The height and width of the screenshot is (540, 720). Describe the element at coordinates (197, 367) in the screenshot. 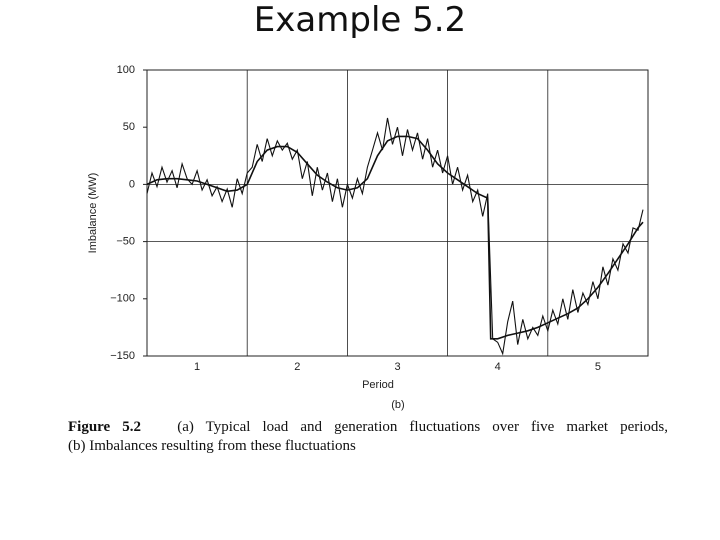

I see `x-tick-label: 1` at that location.